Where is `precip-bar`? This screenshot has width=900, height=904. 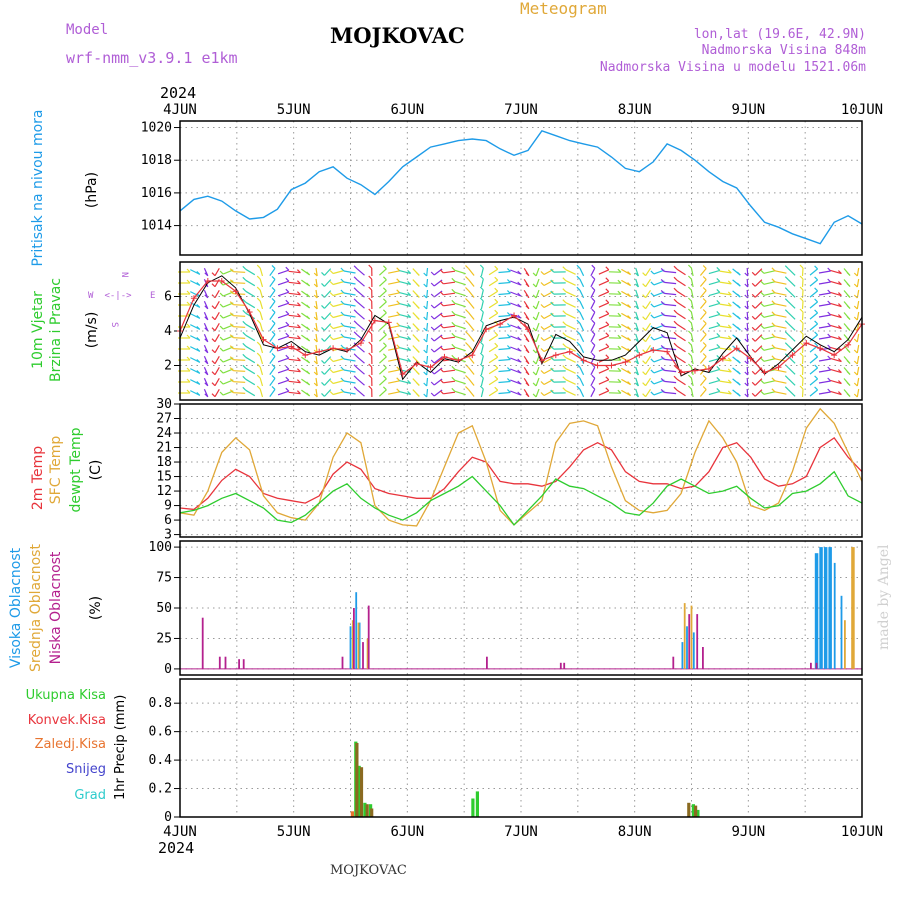
precip-bar is located at coordinates (367, 810).